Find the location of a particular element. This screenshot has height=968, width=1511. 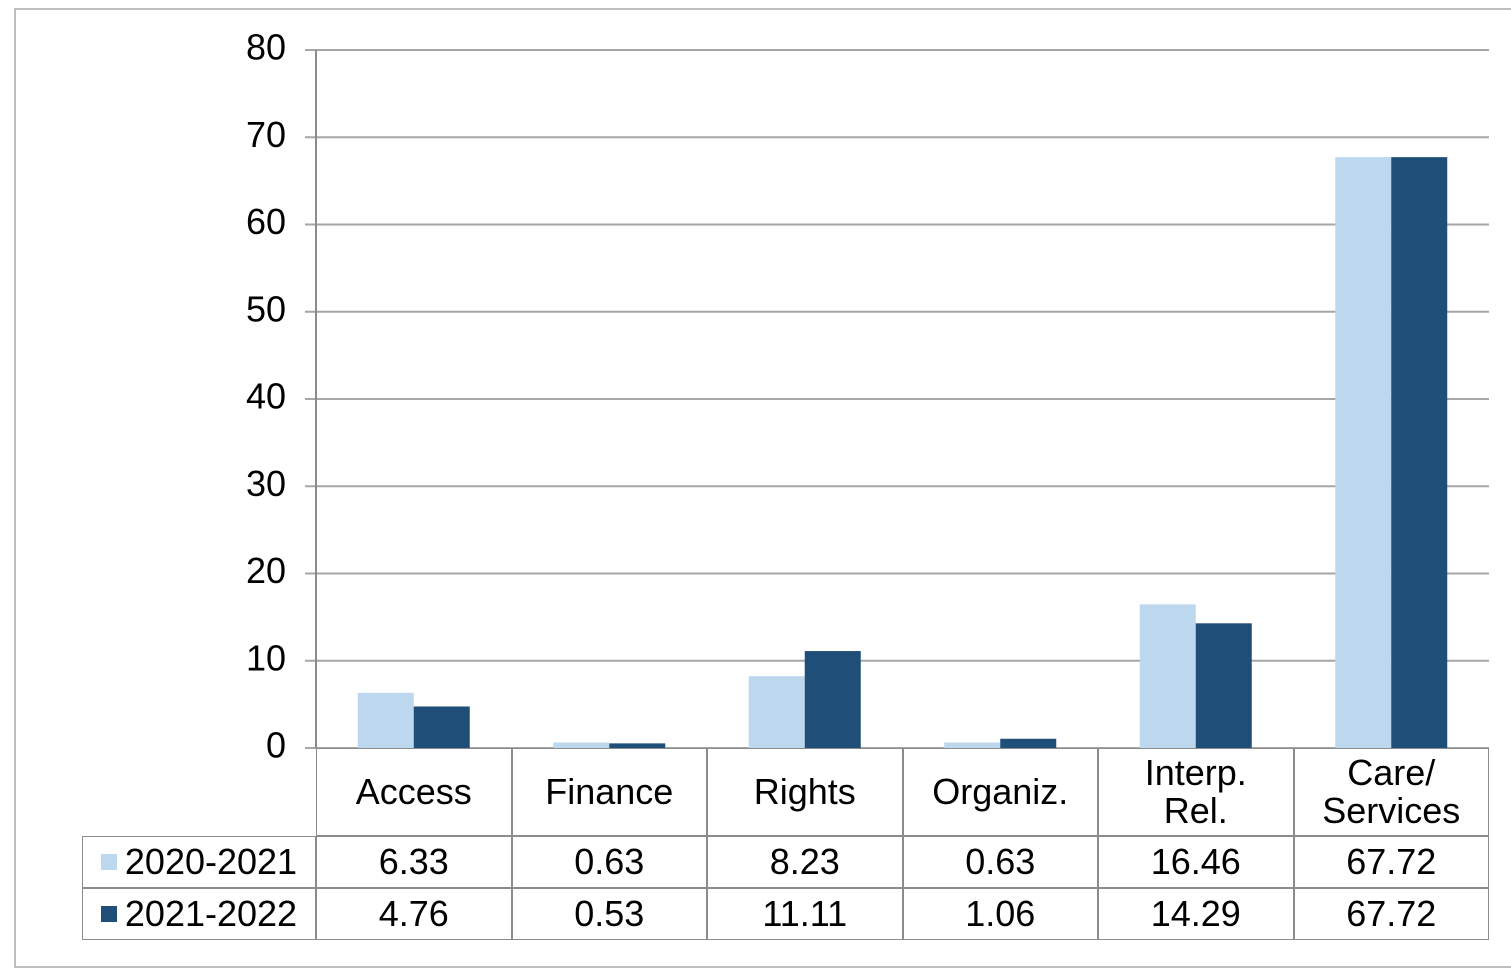

legend-label: 2020-2021 is located at coordinates (211, 861).